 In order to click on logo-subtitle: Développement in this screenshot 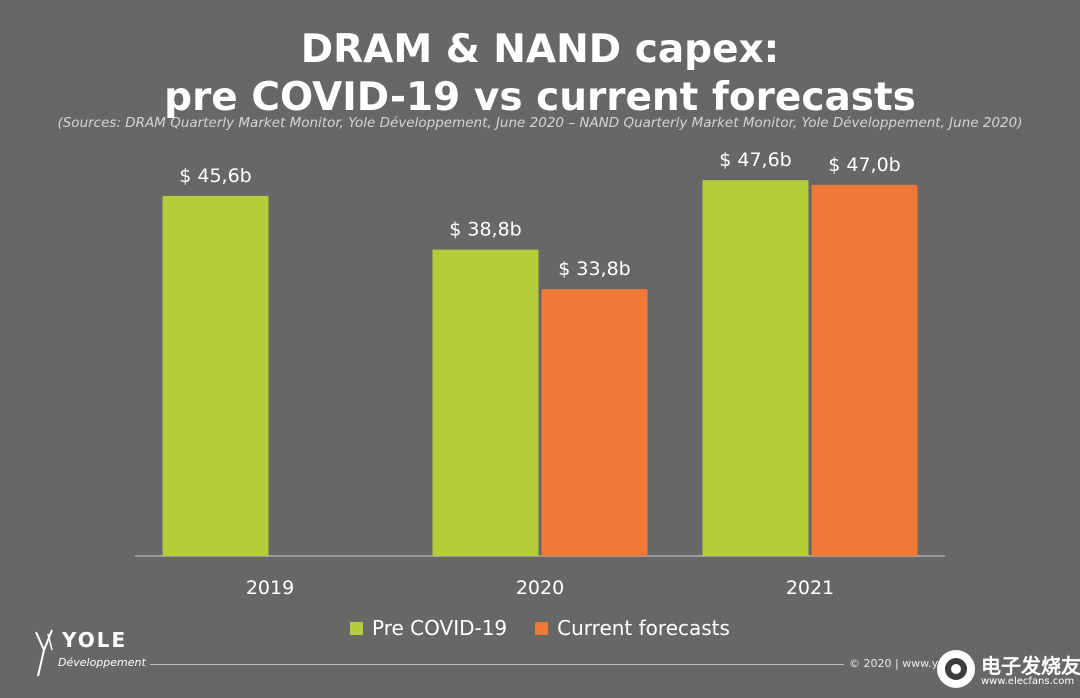, I will do `click(102, 662)`.